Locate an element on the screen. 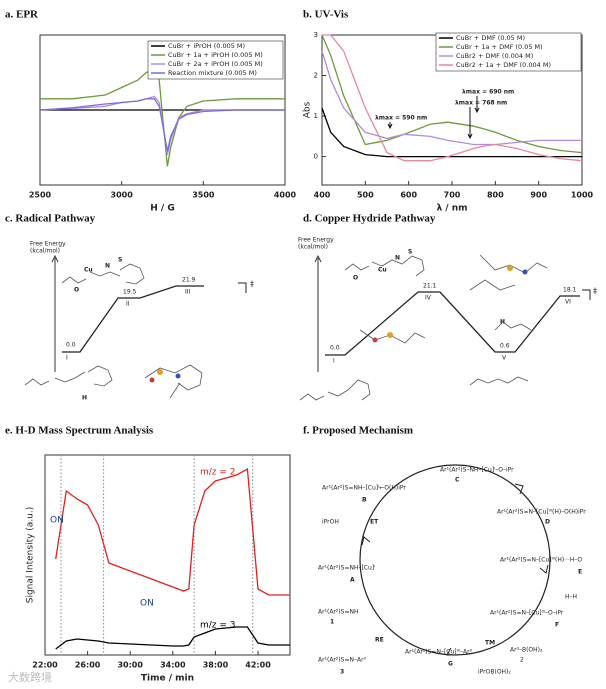 This screenshot has width=606, height=689. x-tick-label: 2500 is located at coordinates (40, 195).